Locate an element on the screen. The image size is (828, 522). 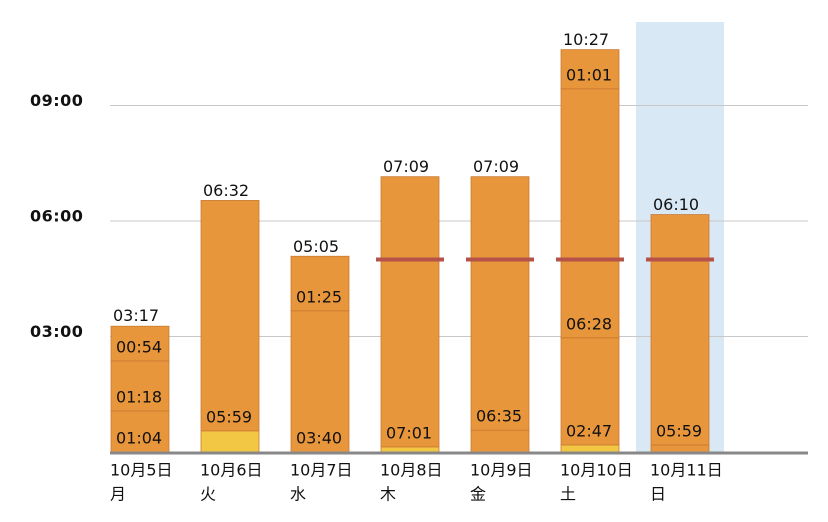
x-tick-label: 10月7日 is located at coordinates (321, 470).